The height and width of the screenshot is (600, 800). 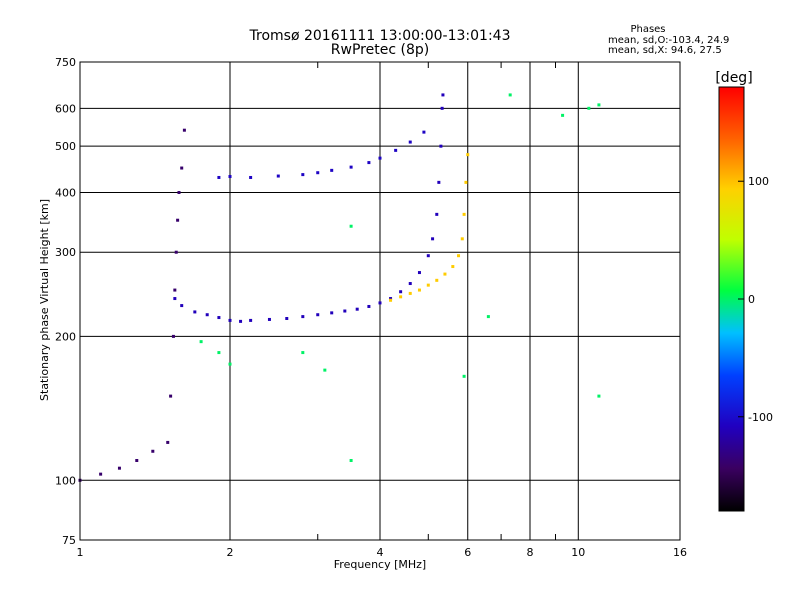 I want to click on x-axis-label: Frequency [MHz], so click(x=380, y=564).